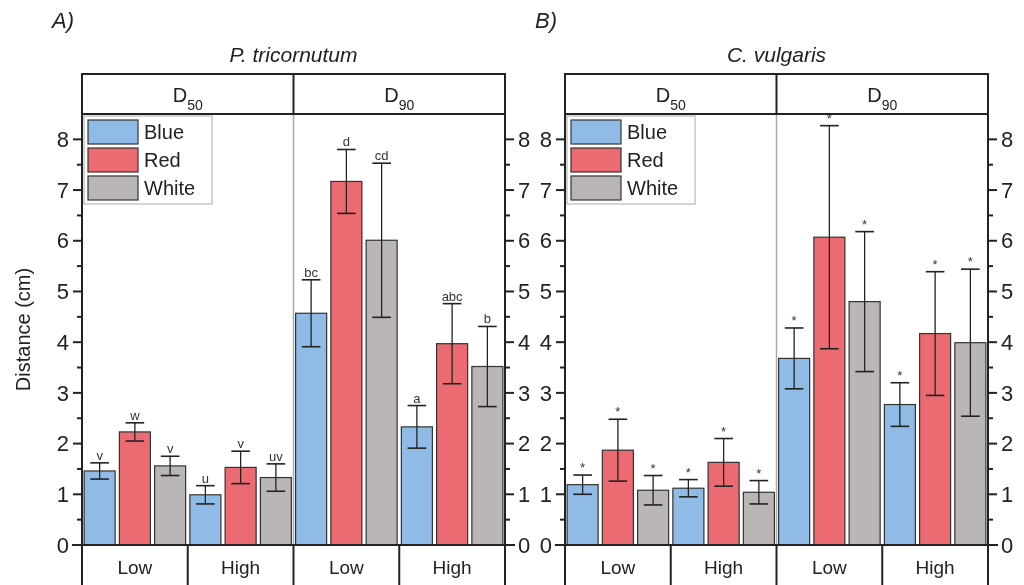 This screenshot has width=1024, height=585. What do you see at coordinates (546, 20) in the screenshot?
I see `text: B)` at bounding box center [546, 20].